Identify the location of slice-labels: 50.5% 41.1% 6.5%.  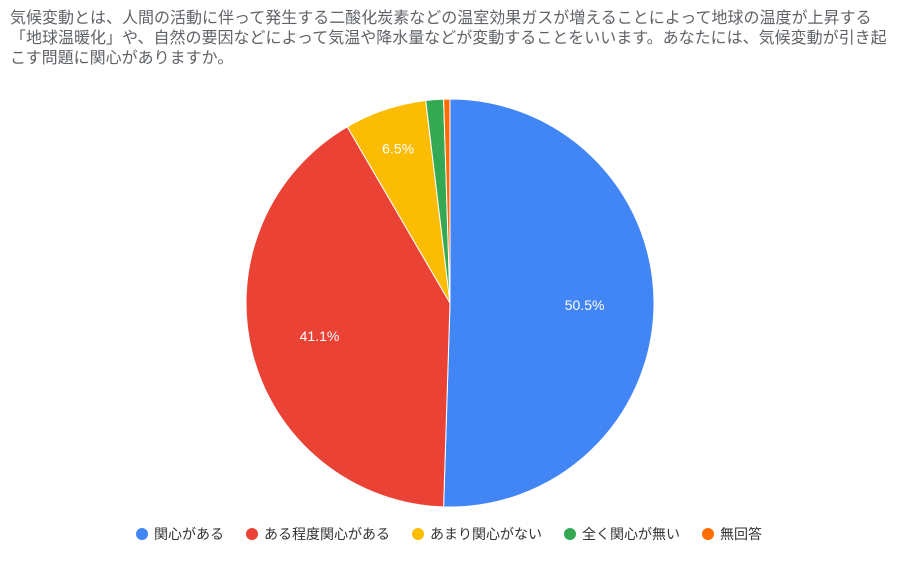
(452, 242).